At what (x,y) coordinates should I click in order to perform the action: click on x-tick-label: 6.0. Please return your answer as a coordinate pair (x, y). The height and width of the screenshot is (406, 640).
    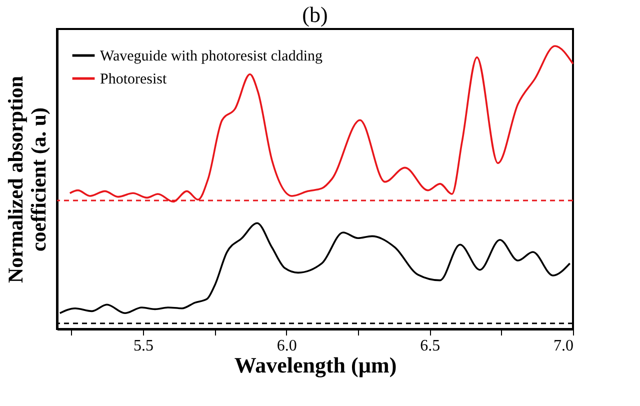
    Looking at the image, I should click on (286, 346).